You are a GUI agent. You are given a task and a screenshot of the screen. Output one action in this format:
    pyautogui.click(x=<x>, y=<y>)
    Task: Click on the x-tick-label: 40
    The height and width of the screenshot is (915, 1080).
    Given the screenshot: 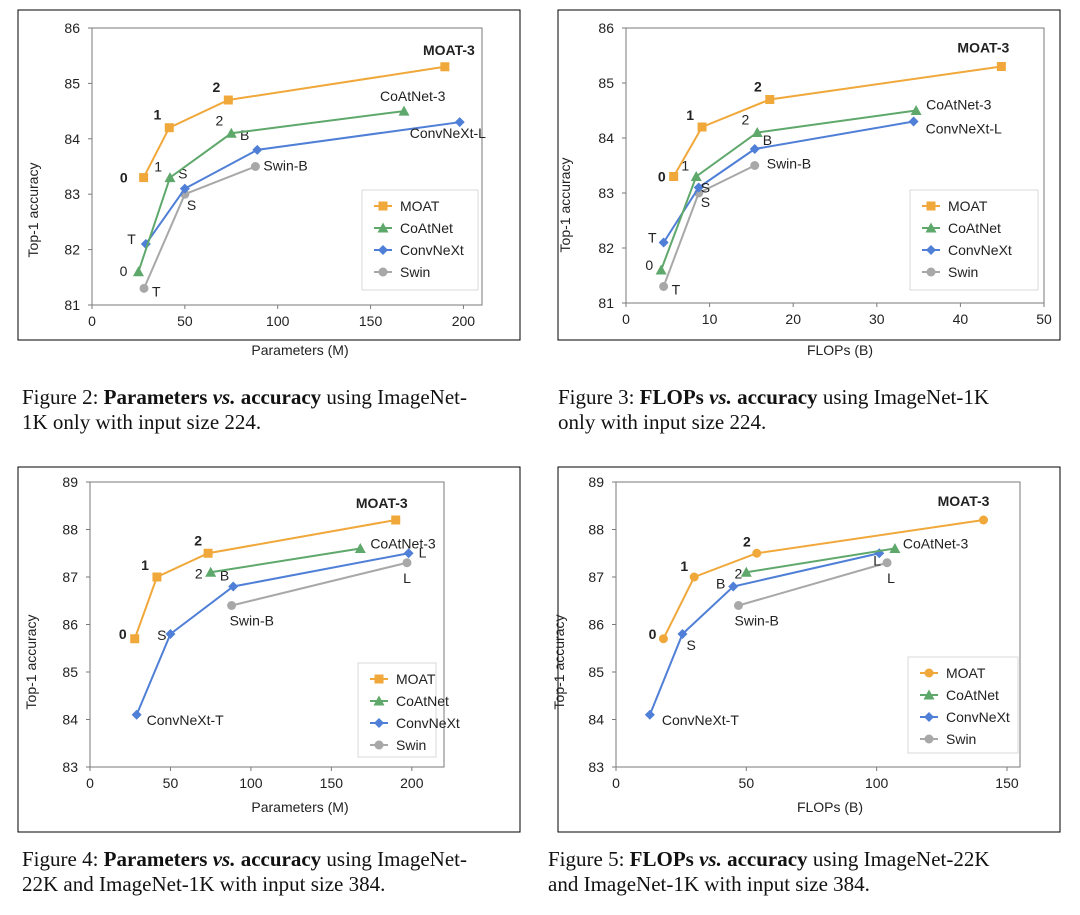 What is the action you would take?
    pyautogui.click(x=961, y=319)
    